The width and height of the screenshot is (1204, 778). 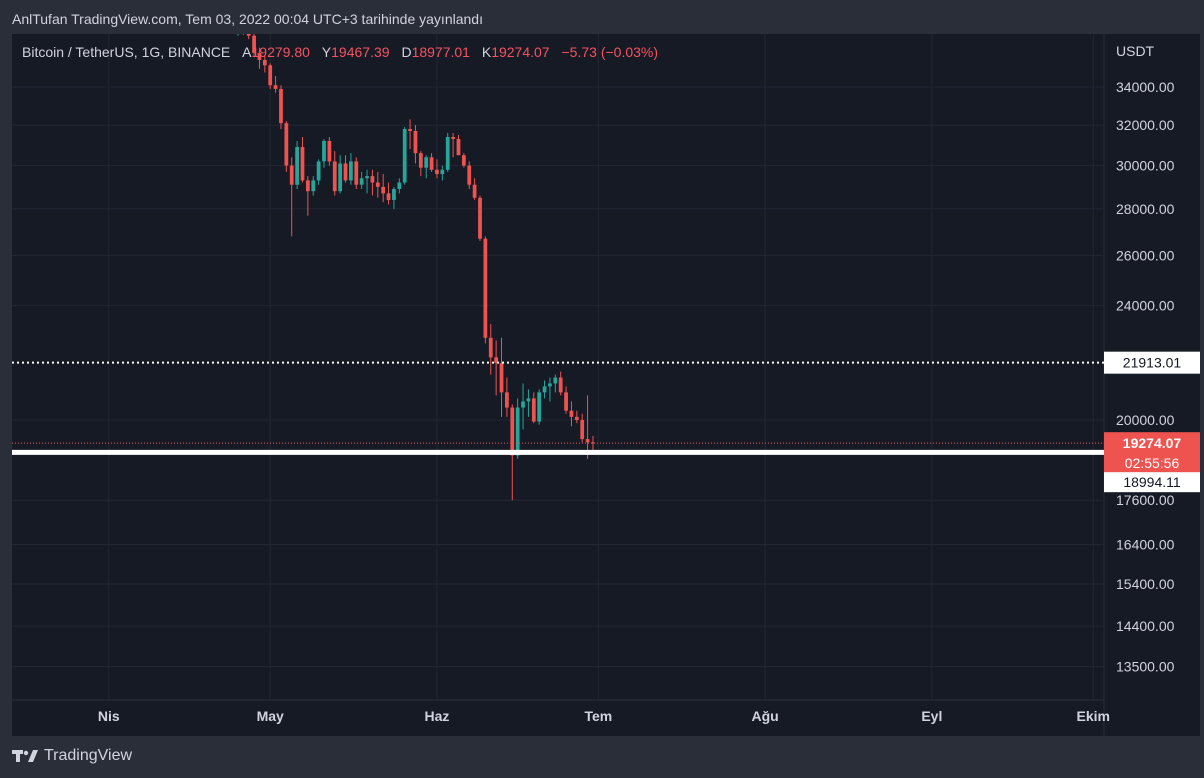 I want to click on time-axis-labels: Nis May Haz Tem Ağu Eyl Ekim, so click(x=604, y=716).